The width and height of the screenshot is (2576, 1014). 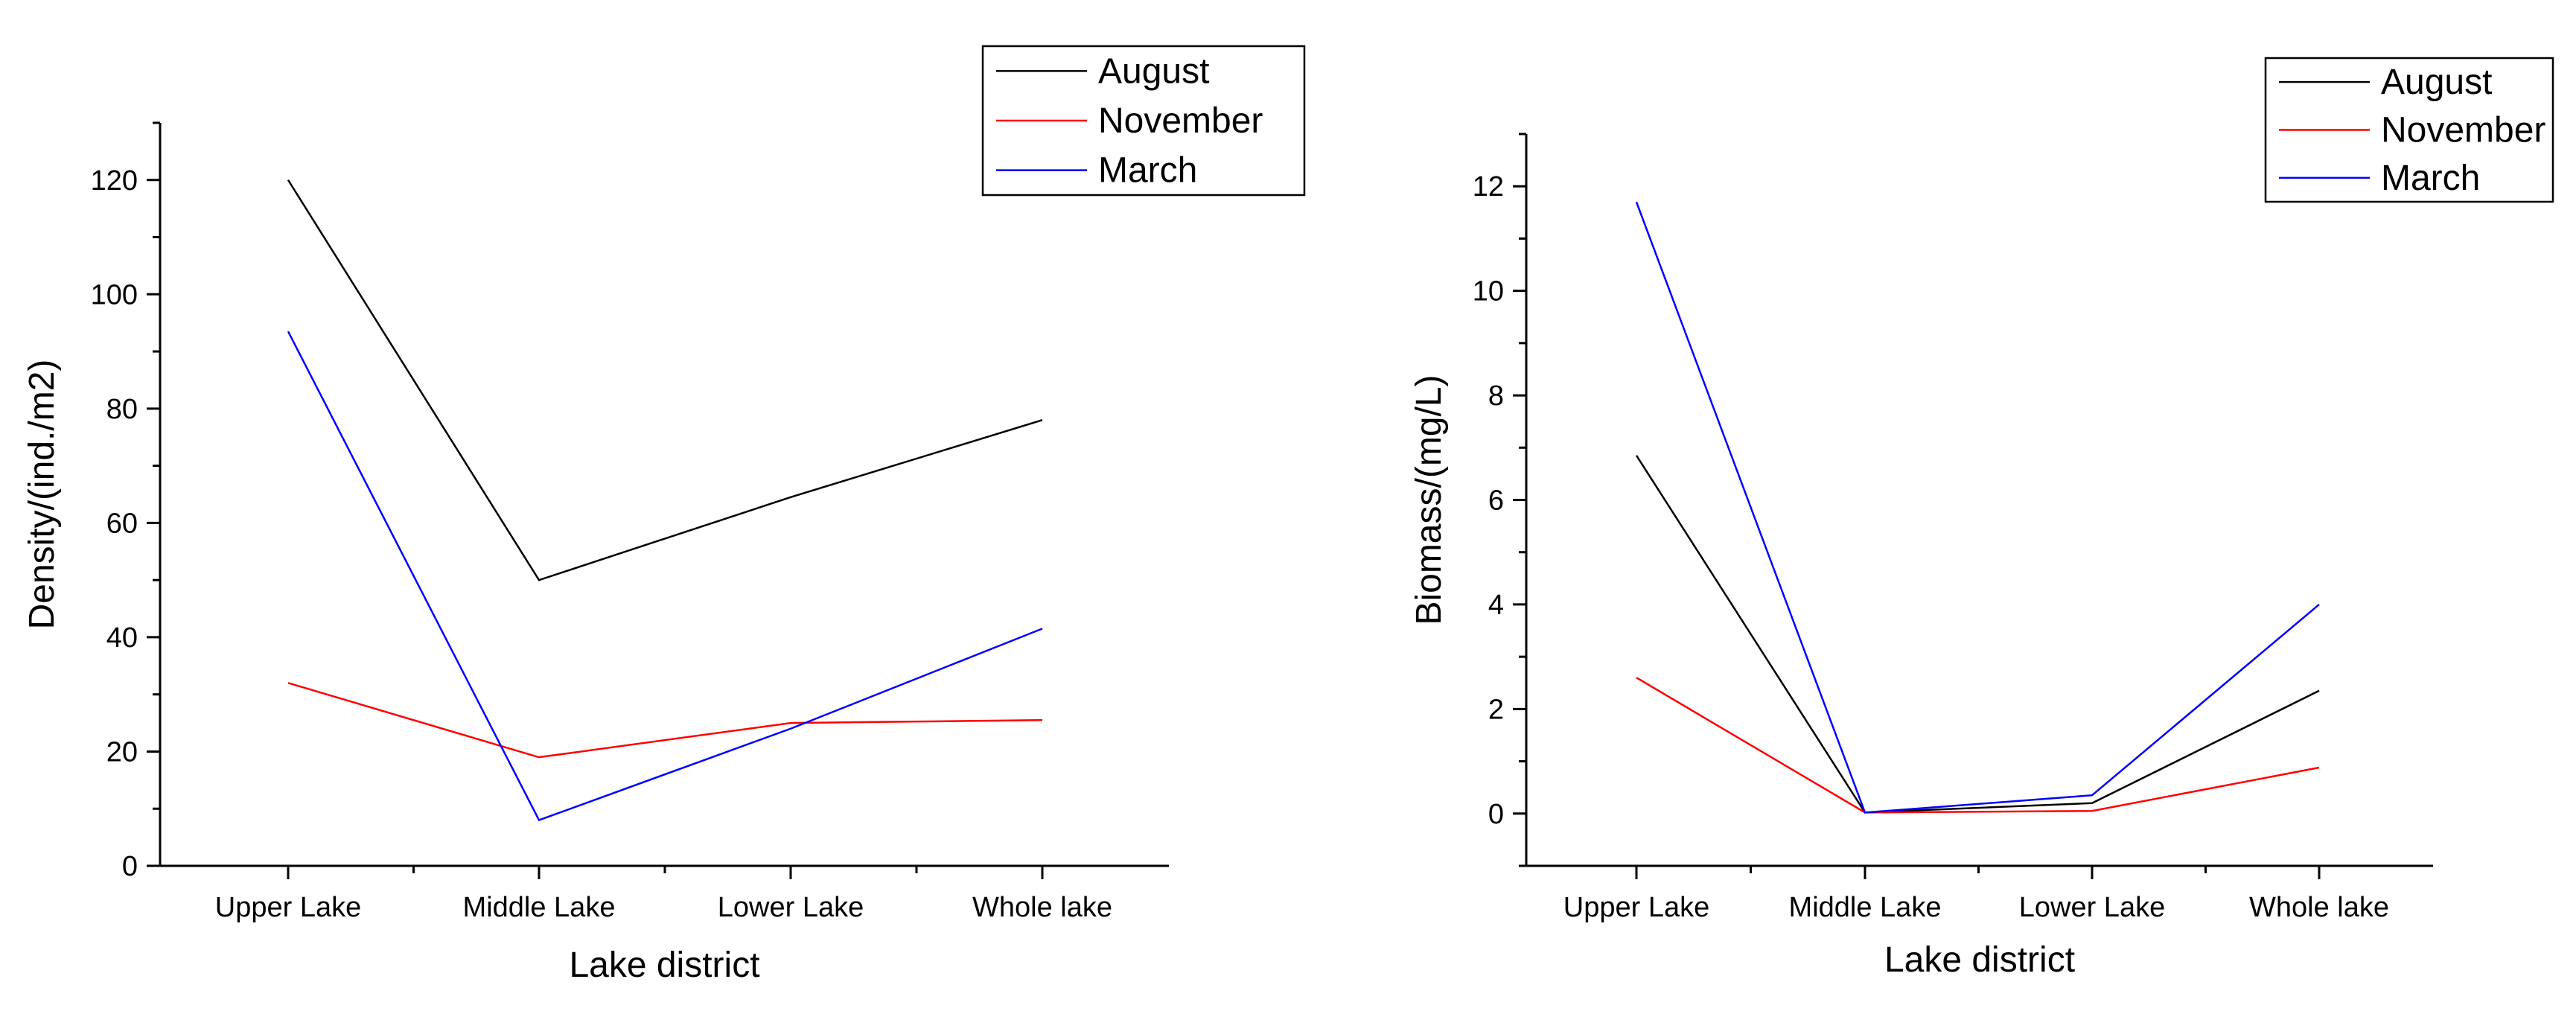 I want to click on series-line-march, so click(x=665, y=576).